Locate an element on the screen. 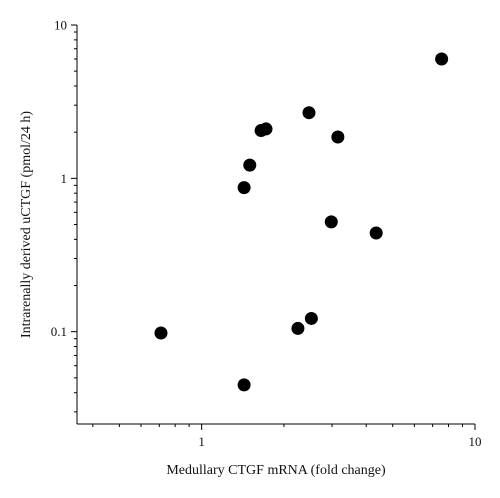  x-tick-label: 10 is located at coordinates (475, 441).